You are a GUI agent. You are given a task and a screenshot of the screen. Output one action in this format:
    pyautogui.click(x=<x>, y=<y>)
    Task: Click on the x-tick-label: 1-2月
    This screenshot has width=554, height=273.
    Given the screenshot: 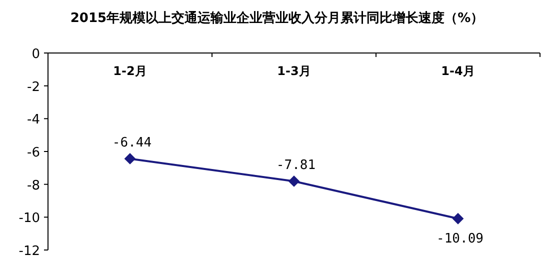 What is the action you would take?
    pyautogui.click(x=130, y=71)
    